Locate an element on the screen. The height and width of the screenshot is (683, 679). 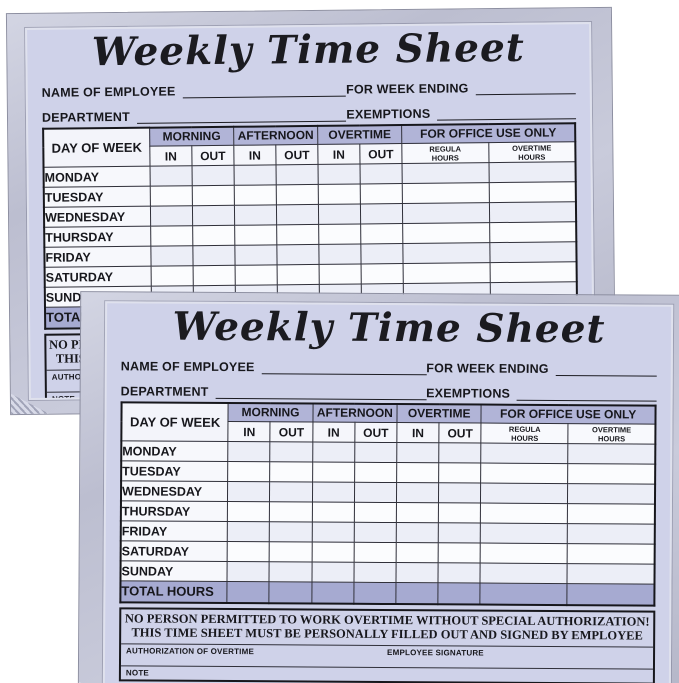
name-of-employee-field: NAME OF EMPLOYEE is located at coordinates (274, 366).